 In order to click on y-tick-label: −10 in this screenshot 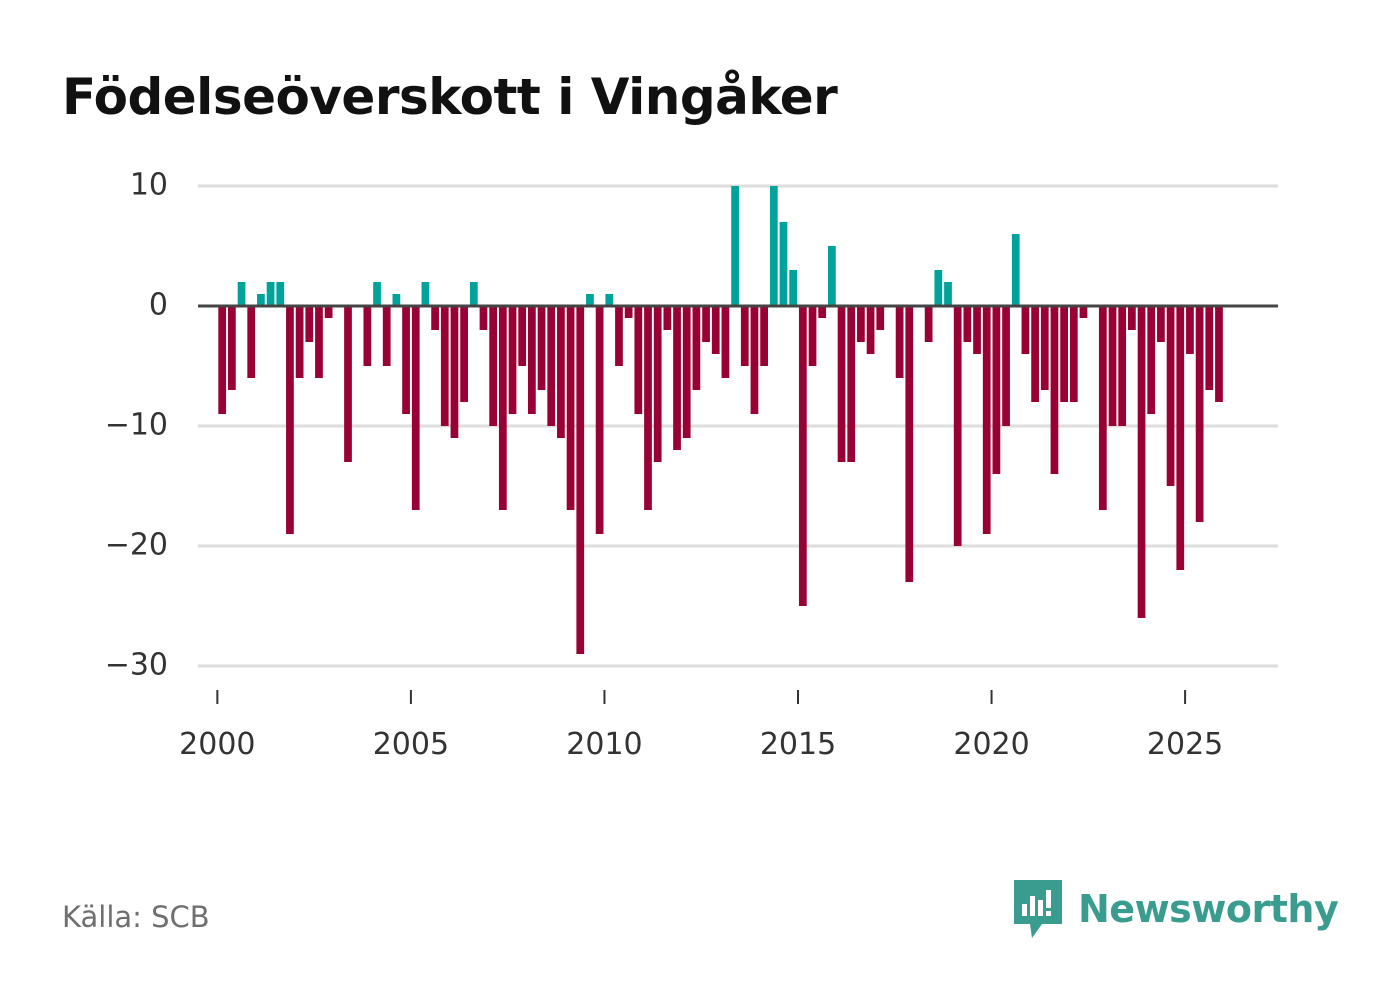, I will do `click(136, 425)`.